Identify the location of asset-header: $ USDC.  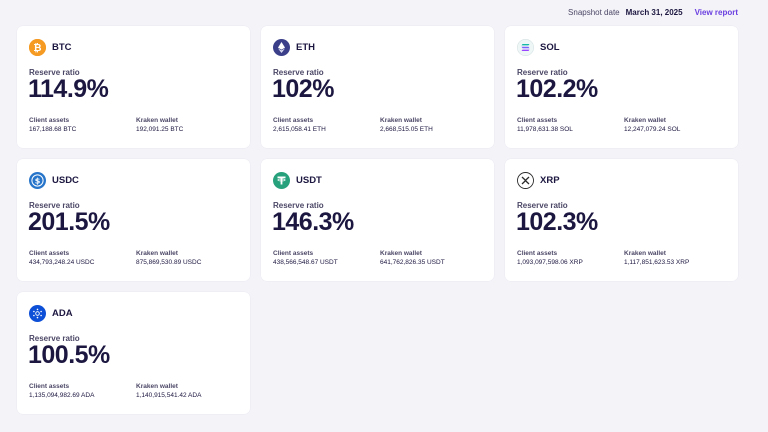
(54, 180).